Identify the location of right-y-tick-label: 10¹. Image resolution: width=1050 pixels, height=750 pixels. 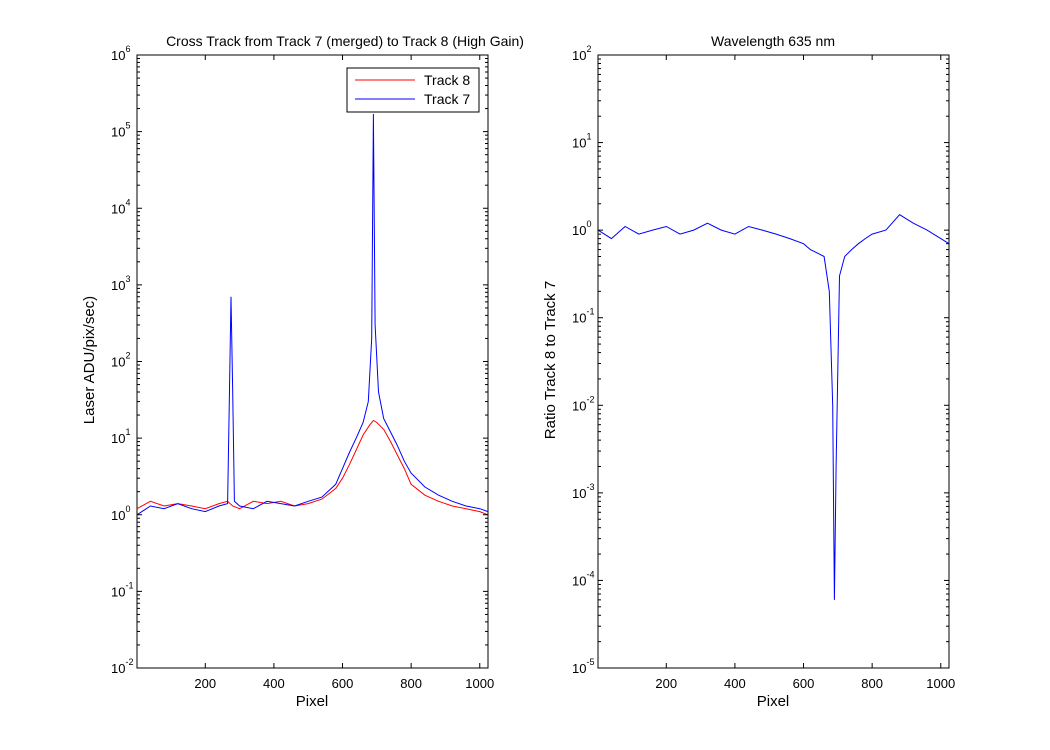
(581, 141).